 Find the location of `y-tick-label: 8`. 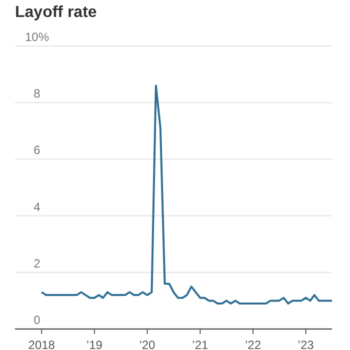

y-tick-label: 8 is located at coordinates (37, 93).